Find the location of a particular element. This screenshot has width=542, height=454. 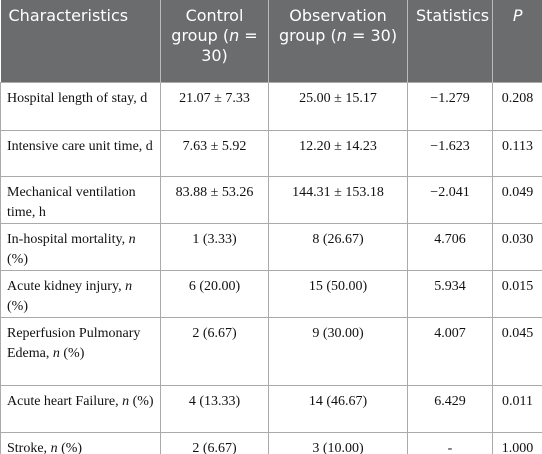

table-row: Stroke, n (%) 2 (6.67) 3 (10.00) -1.000 is located at coordinates (271, 442).